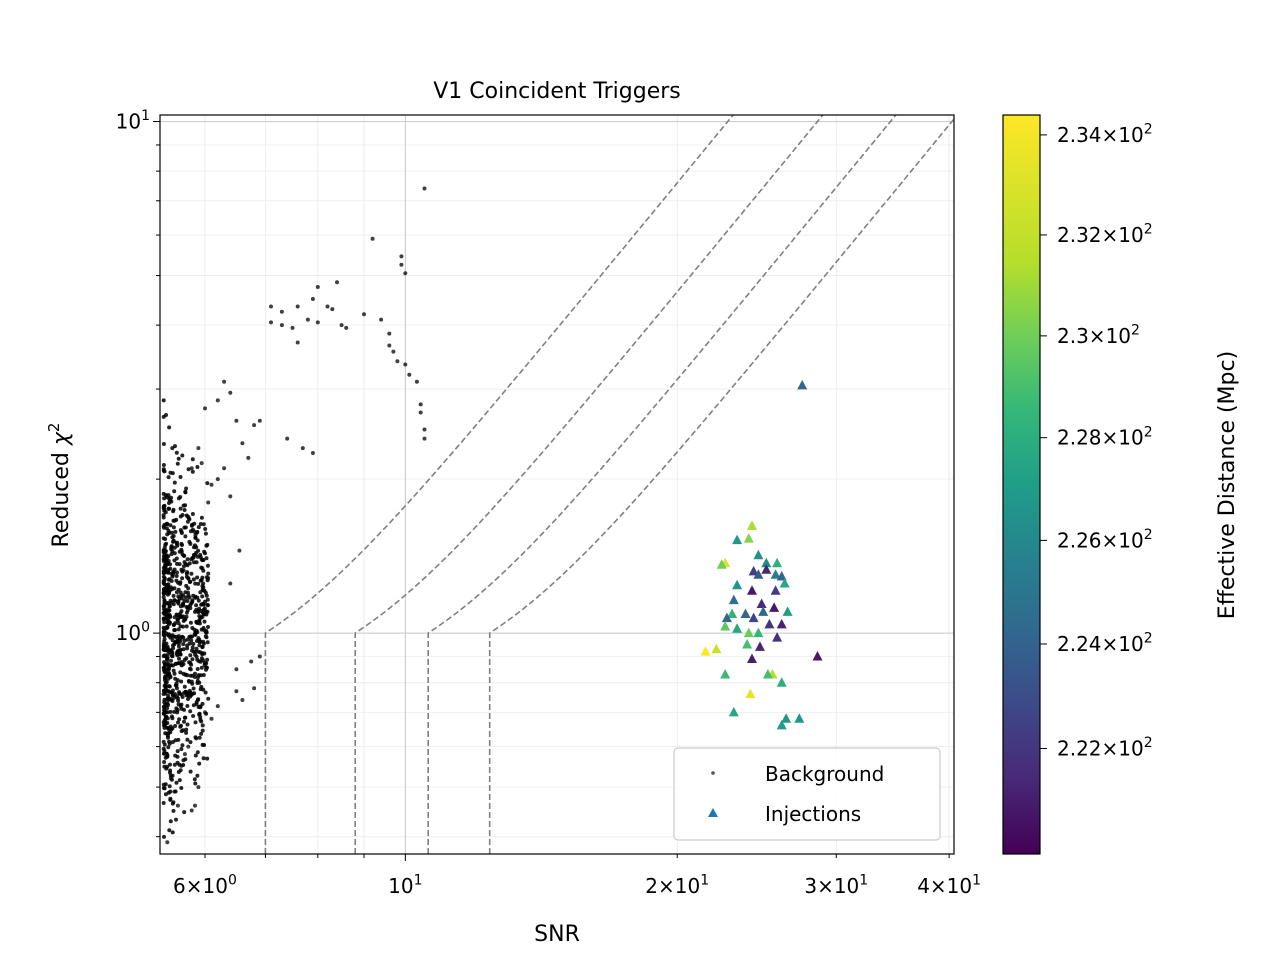 Image resolution: width=1280 pixels, height=960 pixels. I want to click on colorbar-gradient, so click(1021, 484).